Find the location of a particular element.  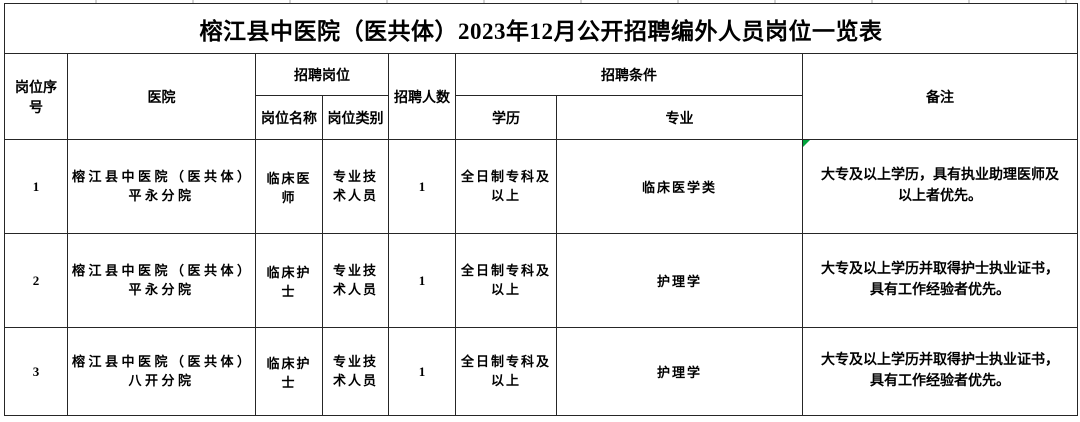

header-post-type: 岗位类别 is located at coordinates (355, 117).